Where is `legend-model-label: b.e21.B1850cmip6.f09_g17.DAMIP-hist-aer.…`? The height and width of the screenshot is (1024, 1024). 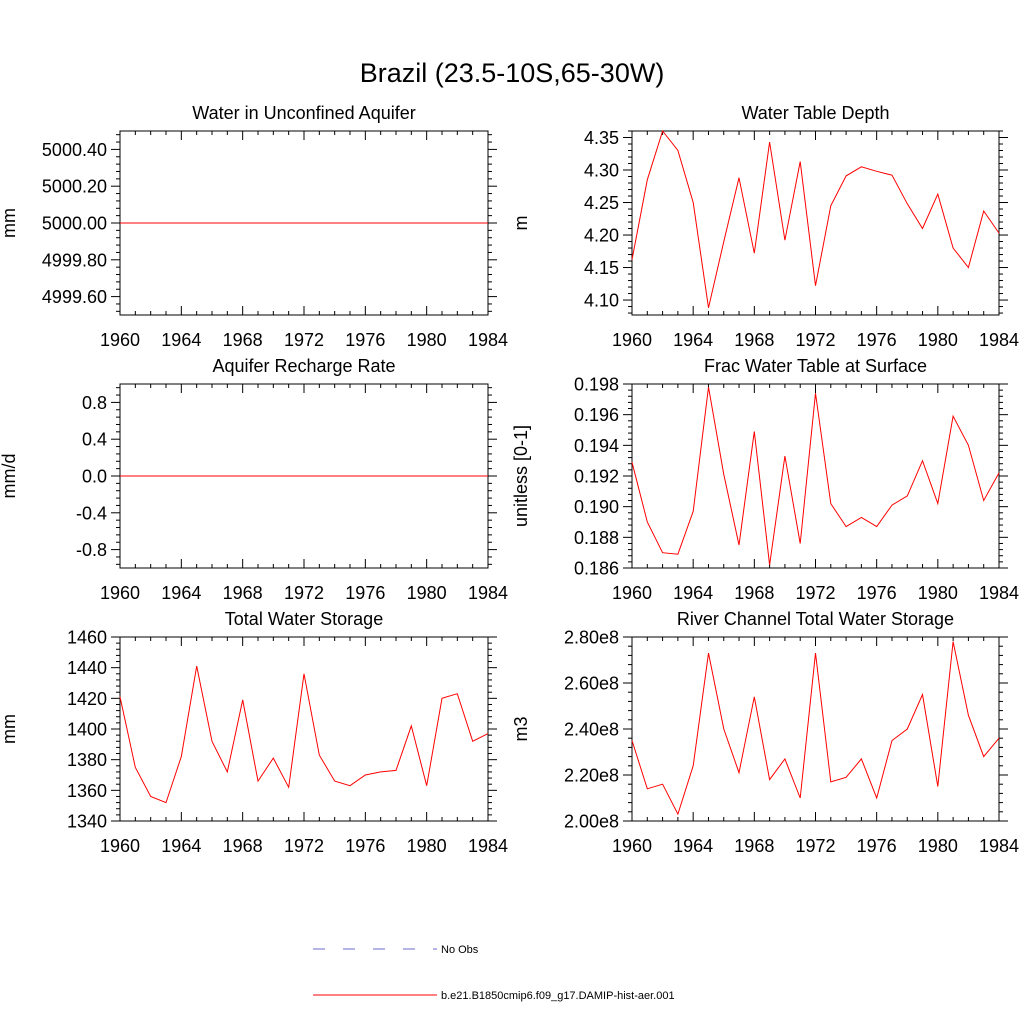
legend-model-label: b.e21.B1850cmip6.f09_g17.DAMIP-hist-aer.… is located at coordinates (558, 996).